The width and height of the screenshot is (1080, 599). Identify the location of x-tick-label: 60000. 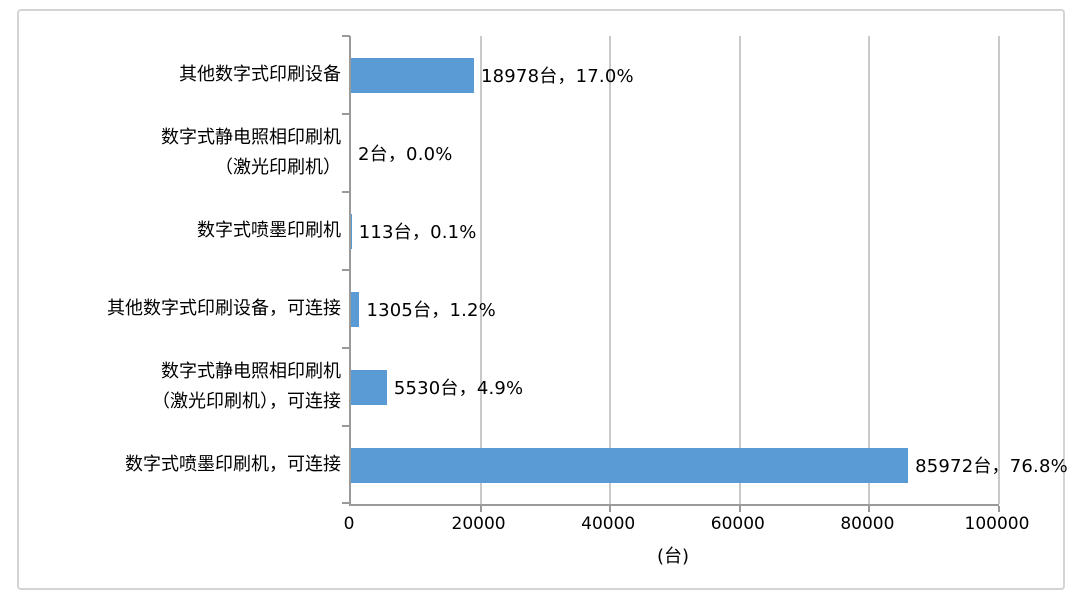
(737, 524).